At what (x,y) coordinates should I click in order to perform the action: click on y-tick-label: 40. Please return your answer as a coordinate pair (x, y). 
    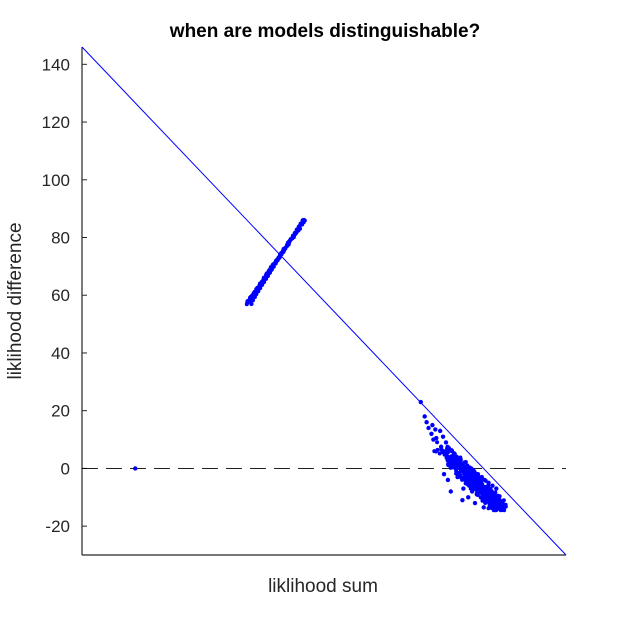
    Looking at the image, I should click on (60, 353).